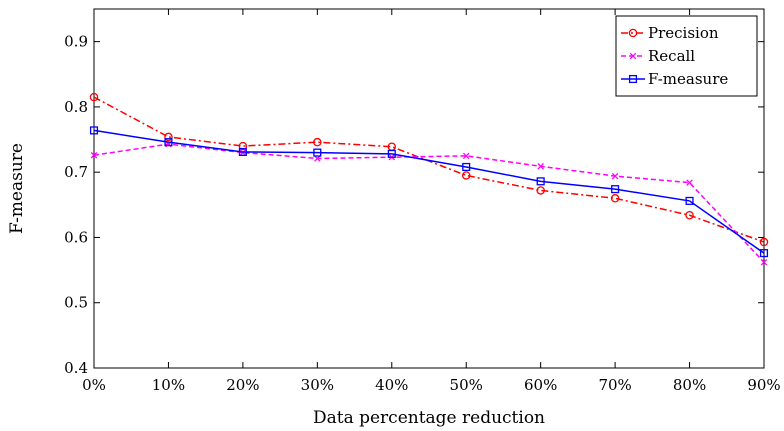 This screenshot has height=431, width=784. Describe the element at coordinates (76, 368) in the screenshot. I see `y-tick-label: 0.4` at that location.